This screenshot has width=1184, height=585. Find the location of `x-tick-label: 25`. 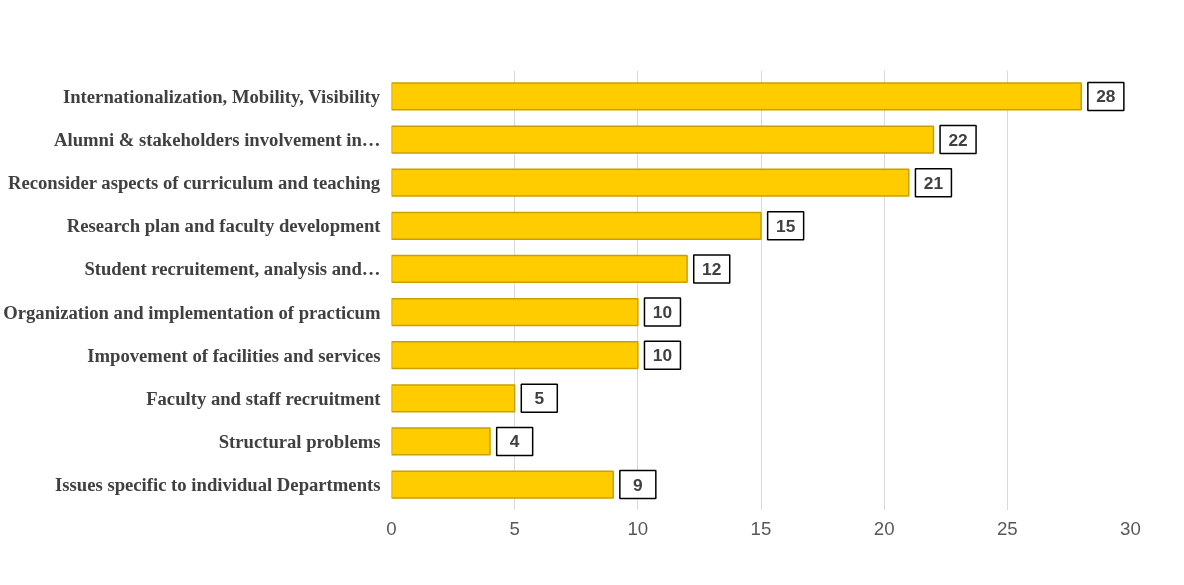

x-tick-label: 25 is located at coordinates (1007, 528).